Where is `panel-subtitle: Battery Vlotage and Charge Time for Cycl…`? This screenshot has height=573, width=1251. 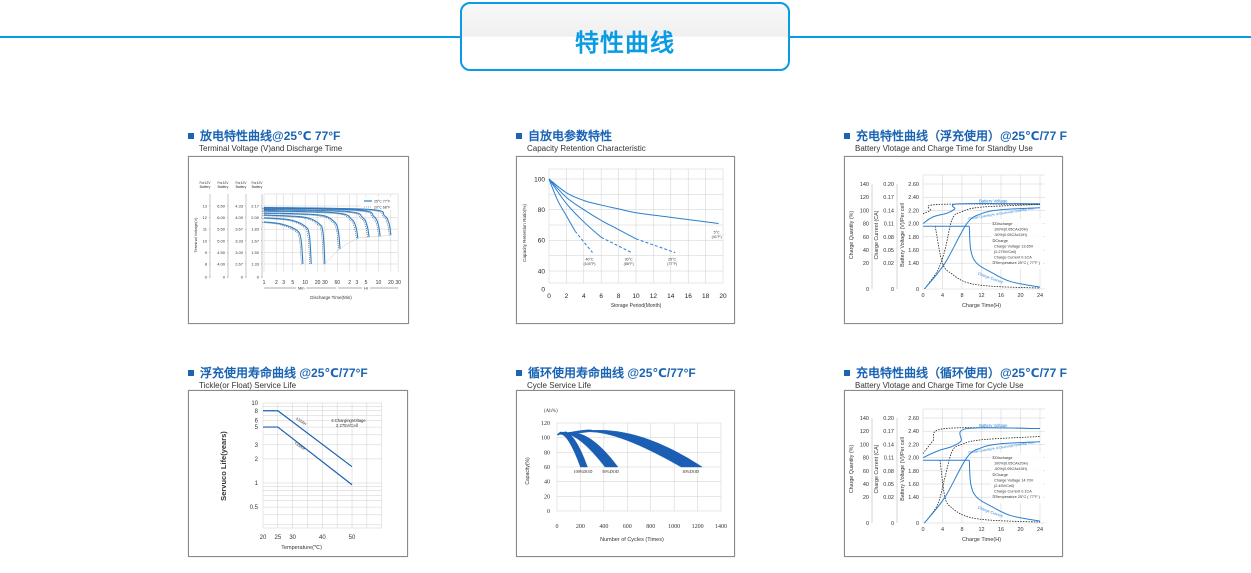 panel-subtitle: Battery Vlotage and Charge Time for Cycl… is located at coordinates (939, 385).